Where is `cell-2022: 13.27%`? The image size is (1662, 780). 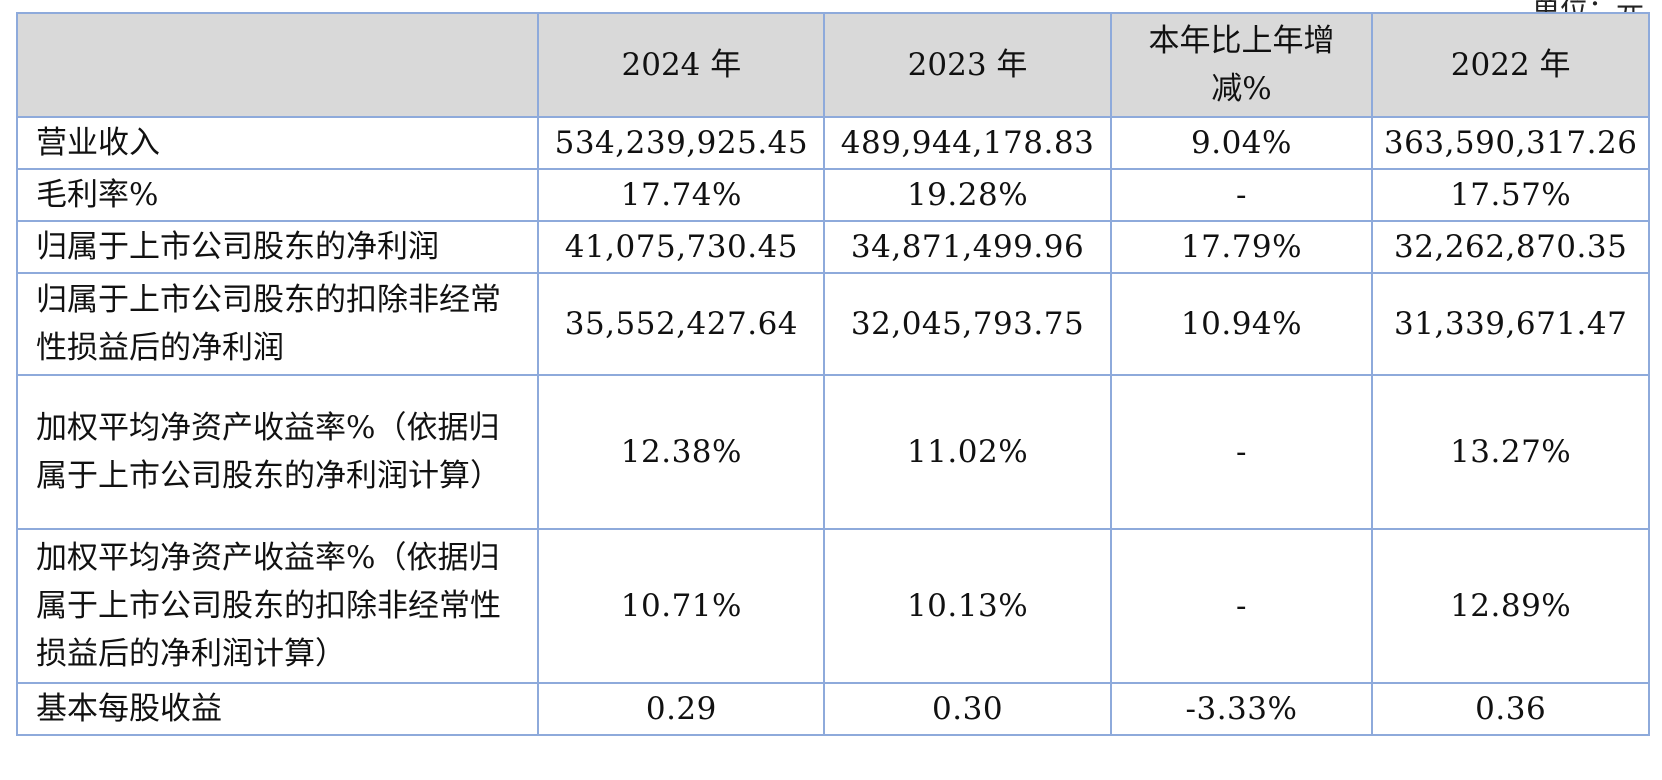 cell-2022: 13.27% is located at coordinates (1510, 452).